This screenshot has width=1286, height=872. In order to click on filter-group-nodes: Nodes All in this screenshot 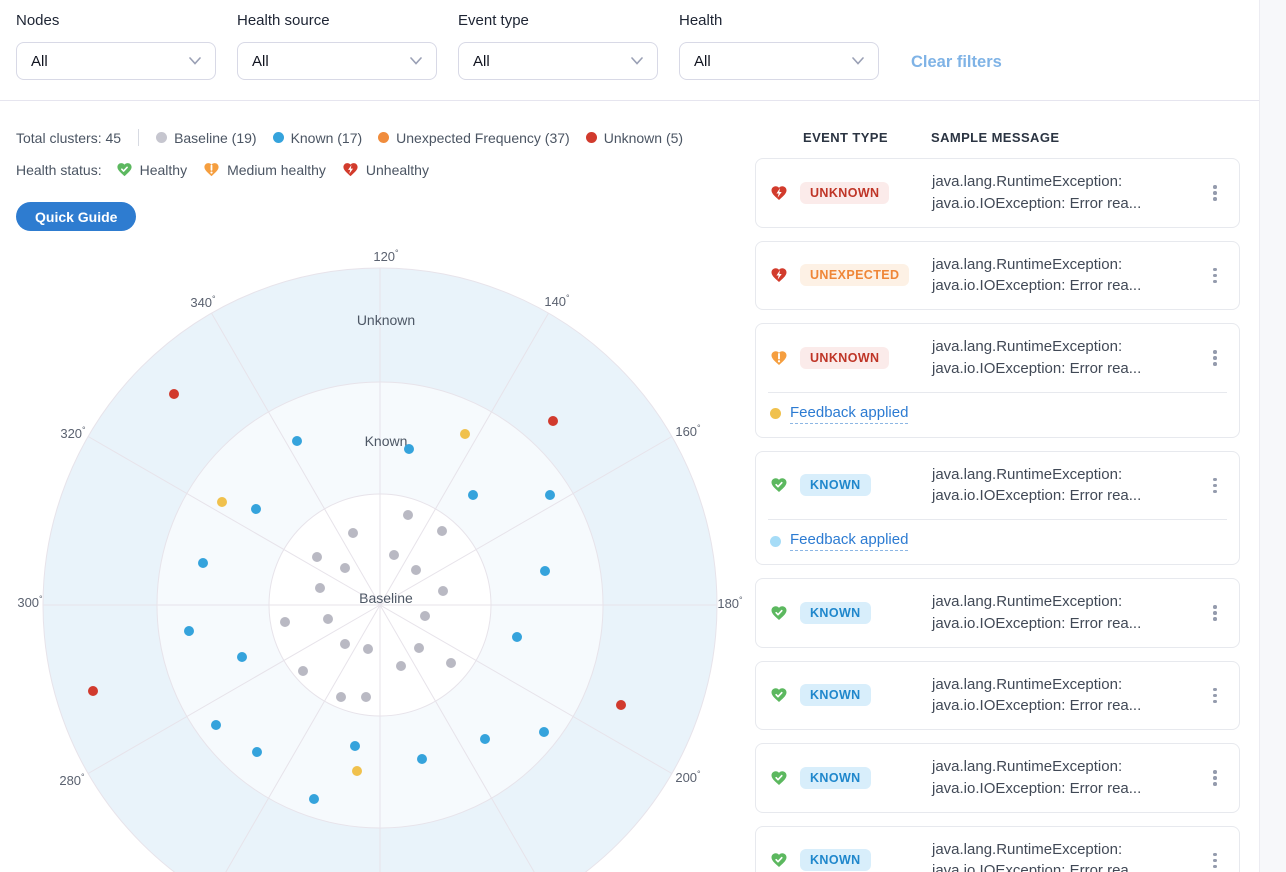, I will do `click(116, 46)`.